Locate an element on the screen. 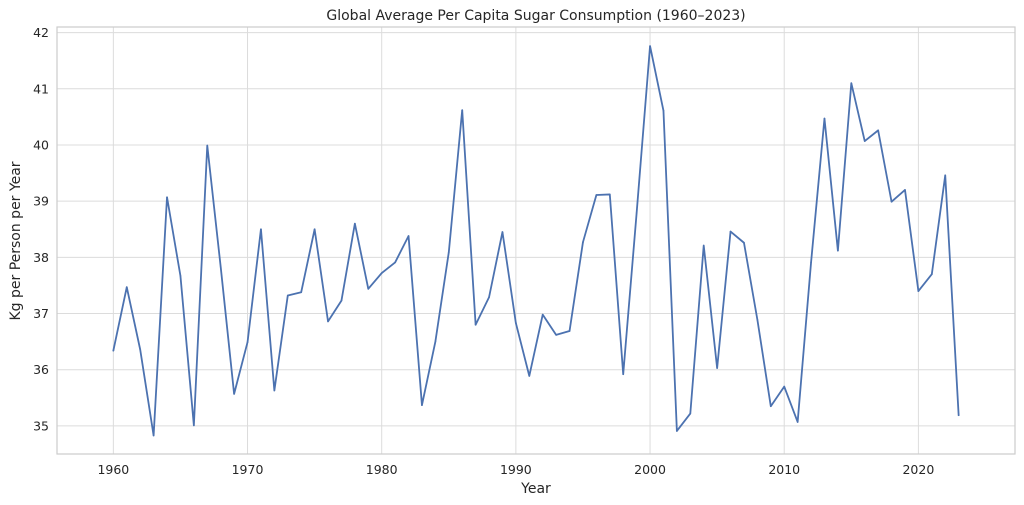 The image size is (1024, 505). y-tick-label: 41 is located at coordinates (41, 88).